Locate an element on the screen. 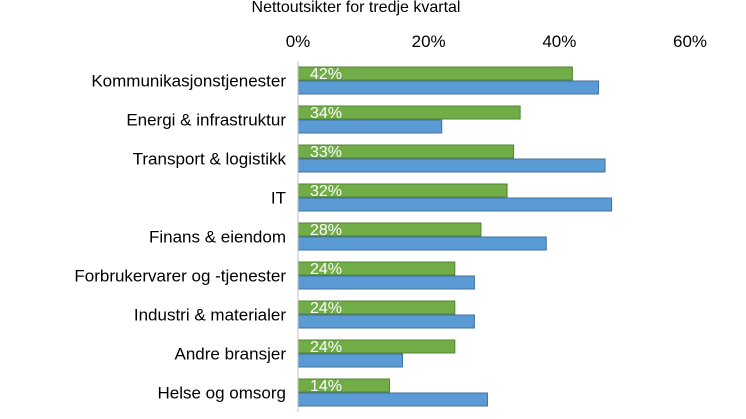 The width and height of the screenshot is (746, 419). x-tick-label: 40% is located at coordinates (559, 41).